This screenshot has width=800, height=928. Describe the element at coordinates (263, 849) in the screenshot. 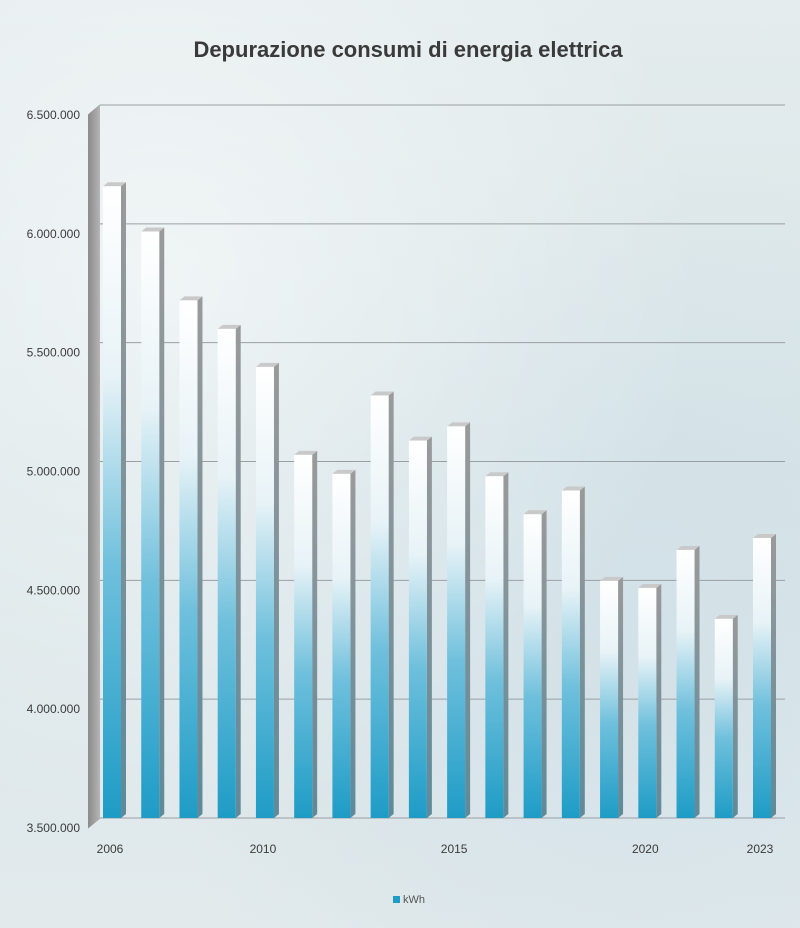

I see `x-tick-label: 2010` at that location.